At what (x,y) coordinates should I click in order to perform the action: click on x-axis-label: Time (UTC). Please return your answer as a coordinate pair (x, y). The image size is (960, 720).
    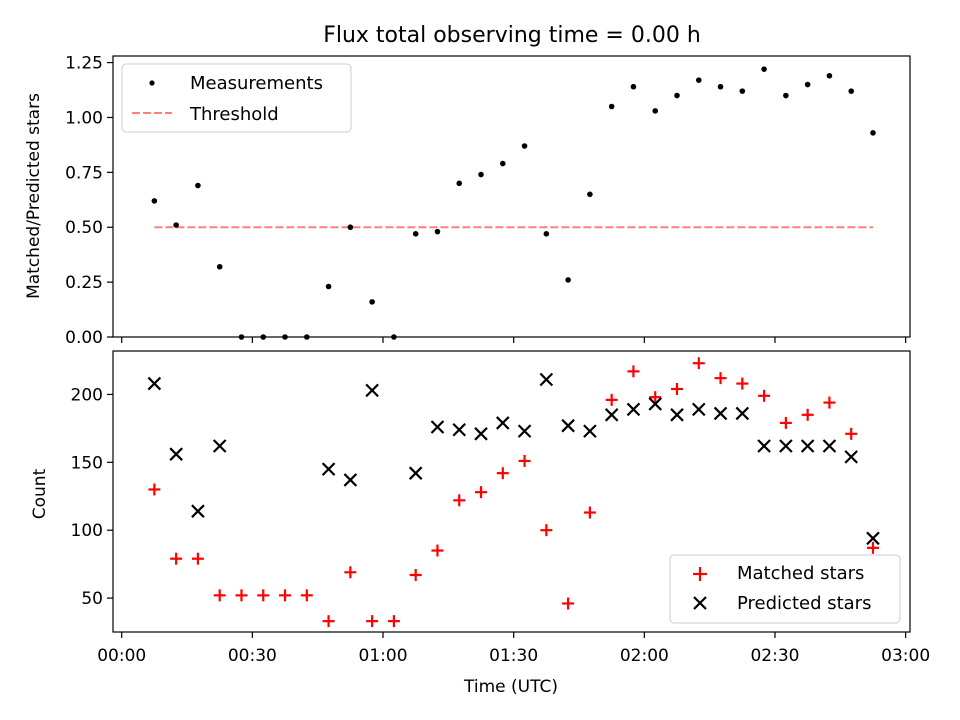
    Looking at the image, I should click on (510, 687).